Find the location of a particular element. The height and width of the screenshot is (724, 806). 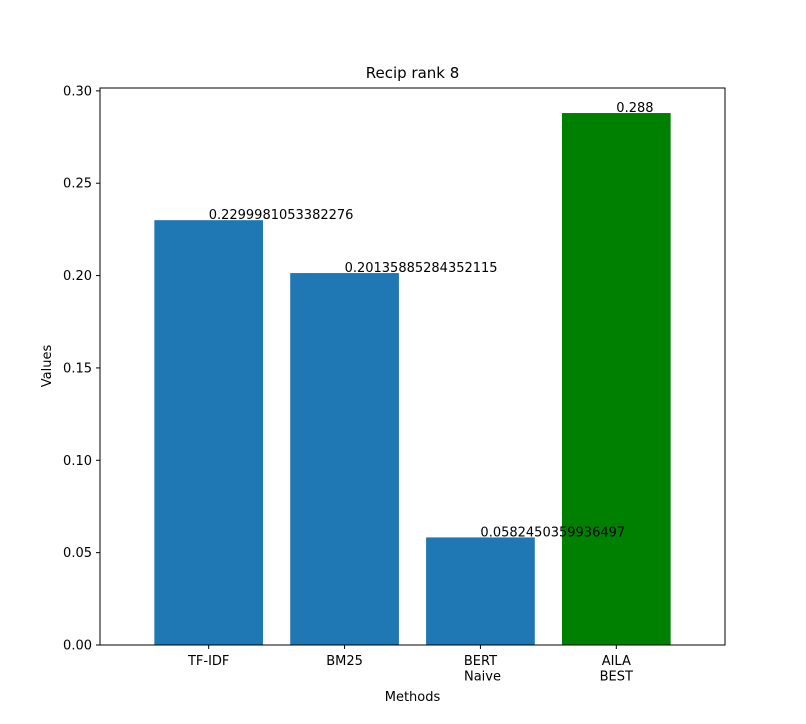

y-axis: 0.00 0.05 0.10 0.15 0.20 0.25 0.30 is located at coordinates (81, 369).